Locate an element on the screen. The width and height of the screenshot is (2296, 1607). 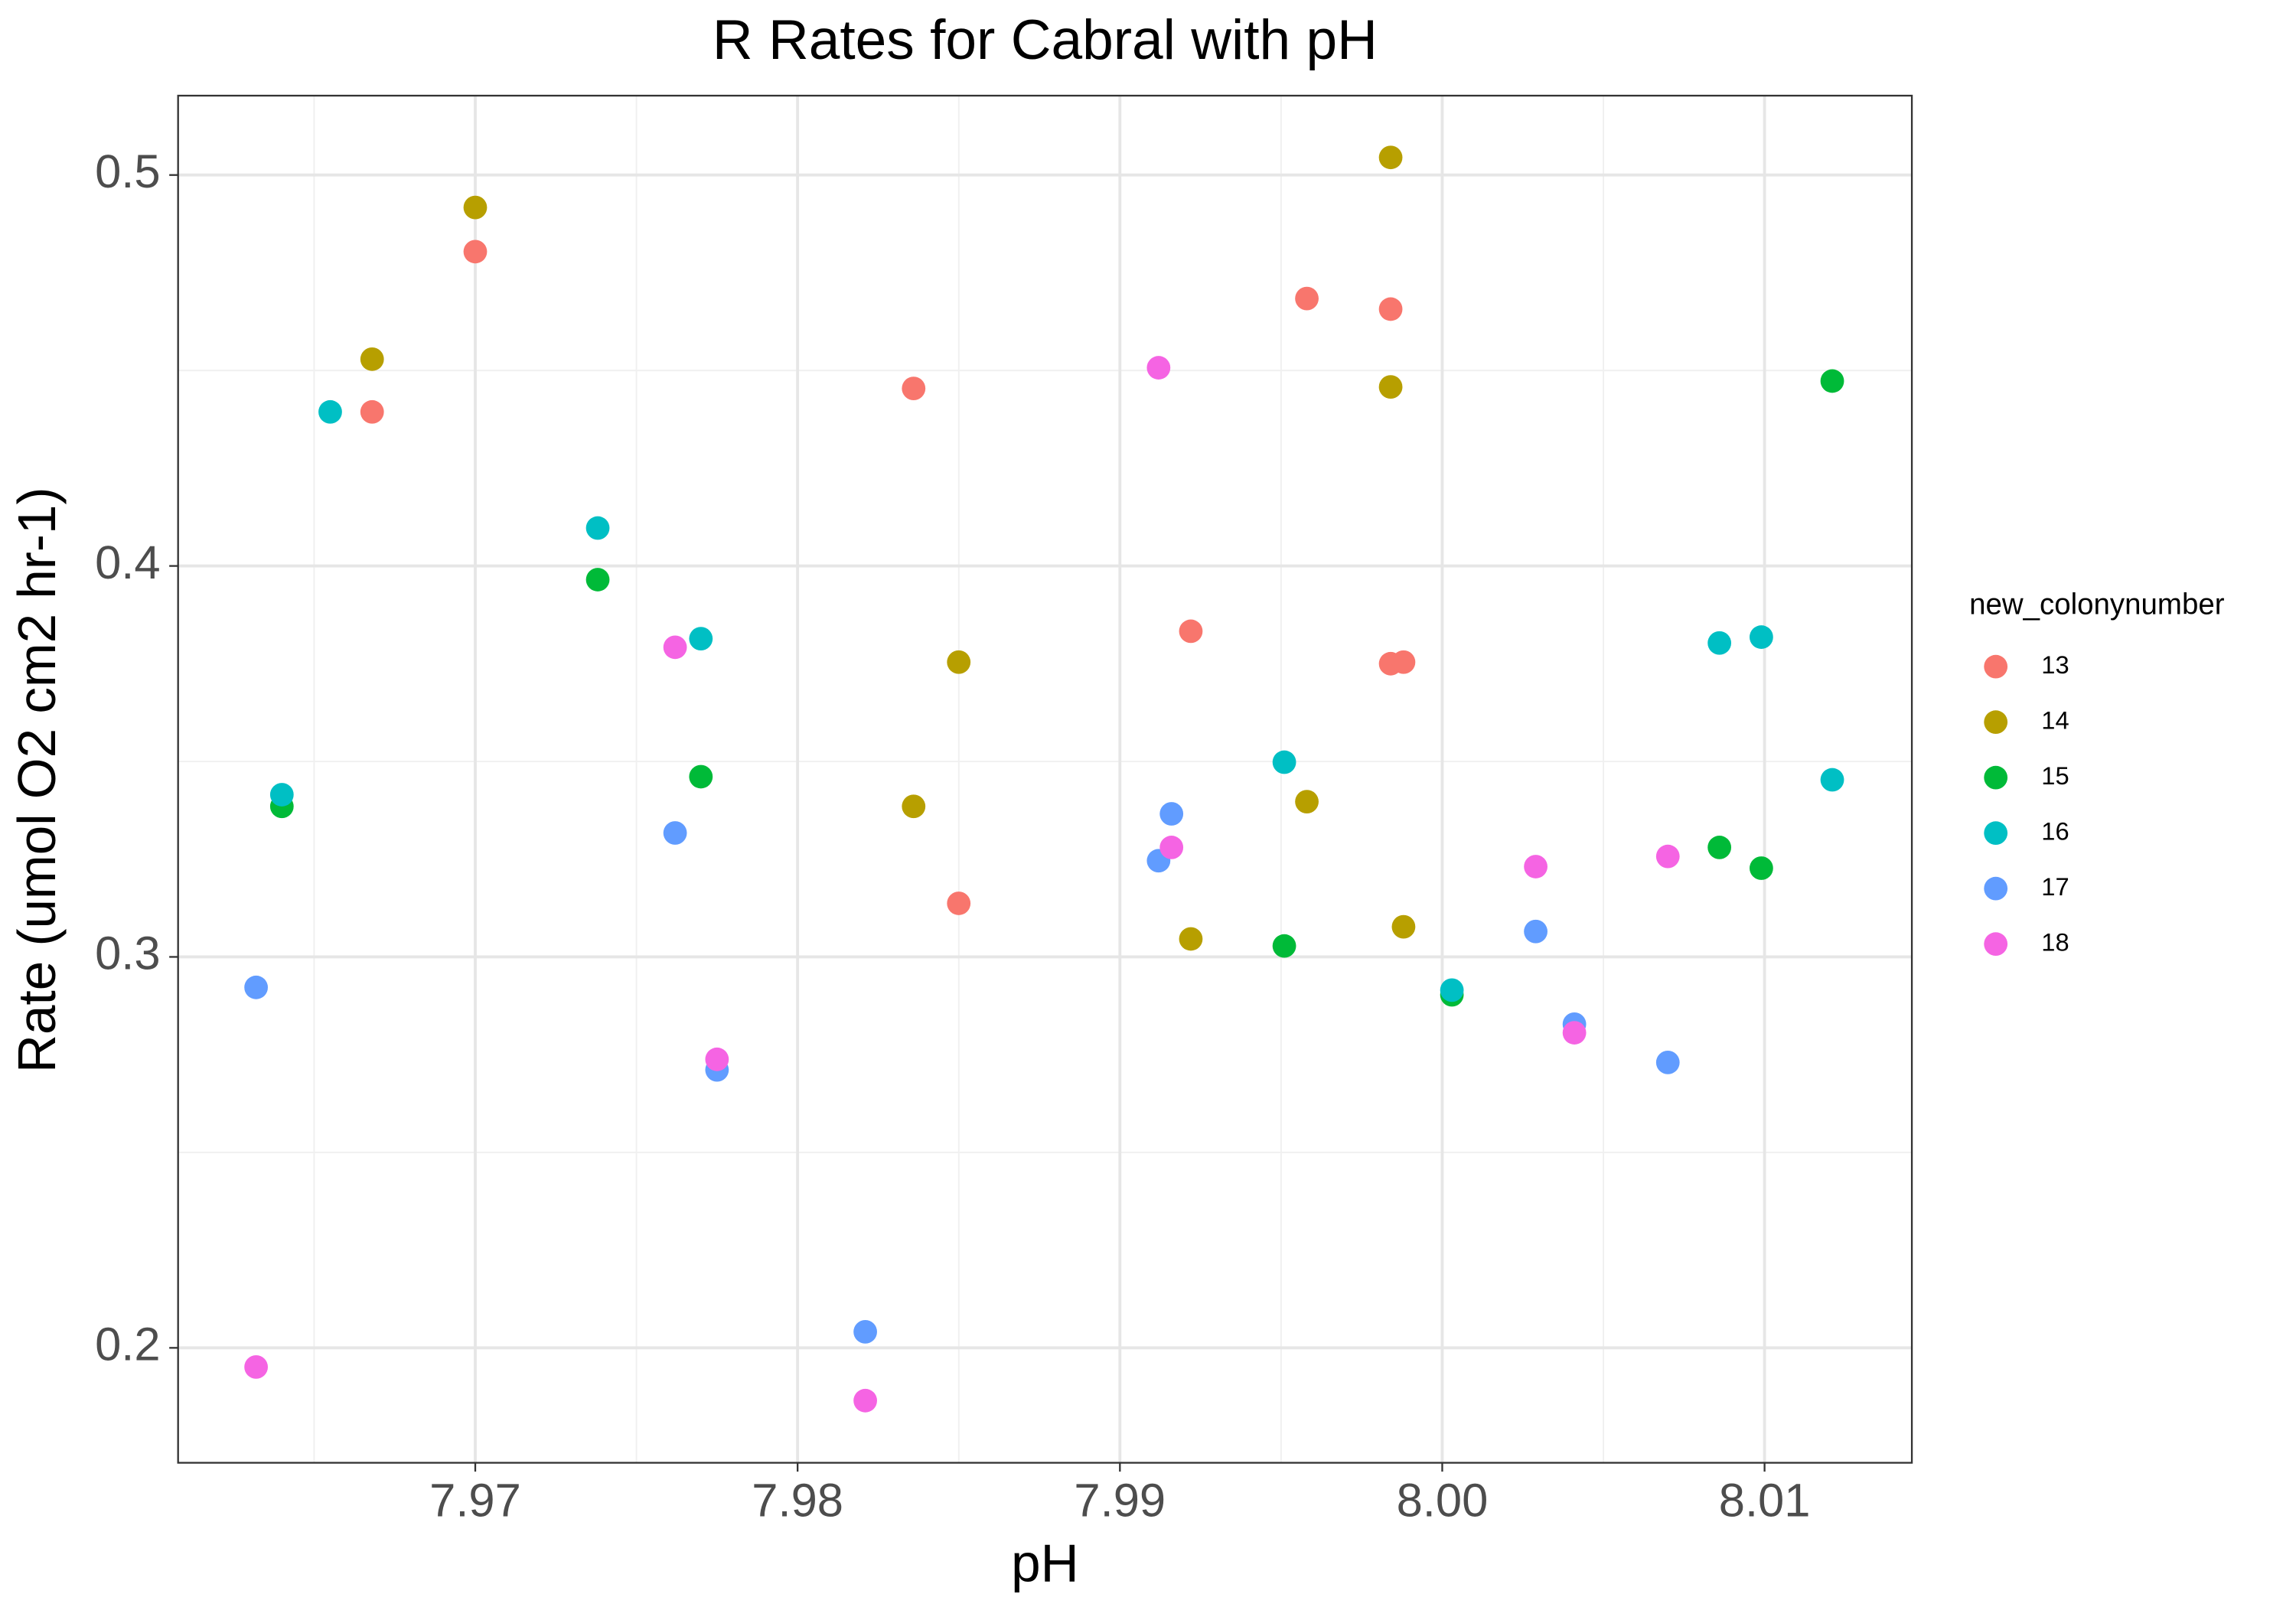
y-axis-label: Rate (umol O2 cm2 hr-1) is located at coordinates (37, 779).